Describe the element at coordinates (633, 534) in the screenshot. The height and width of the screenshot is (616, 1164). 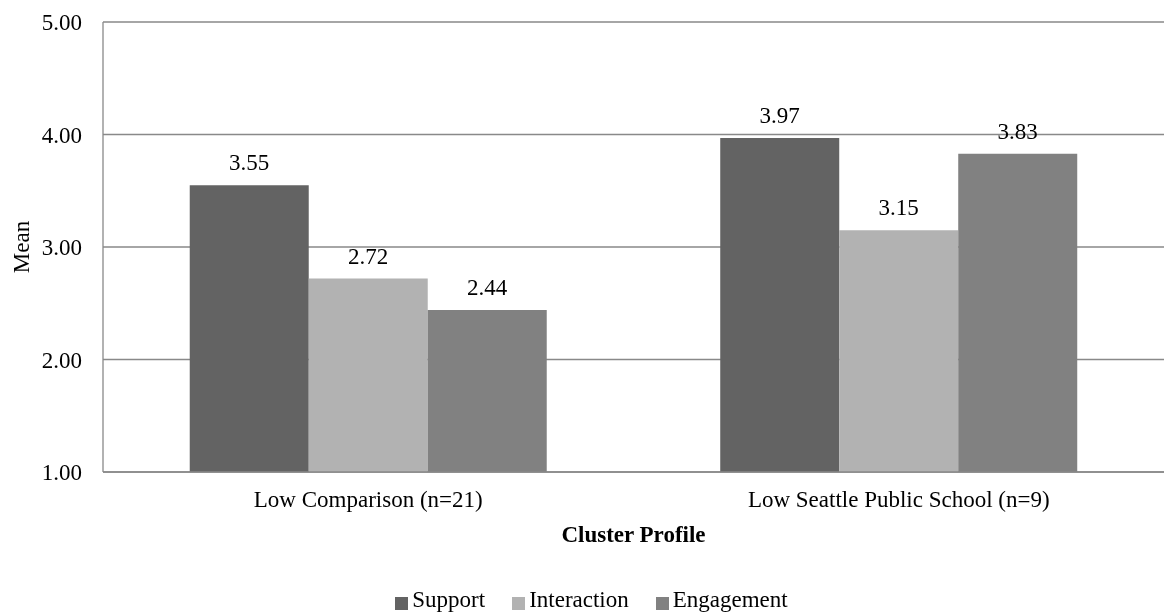
I see `x-axis-title: Cluster Profile` at that location.